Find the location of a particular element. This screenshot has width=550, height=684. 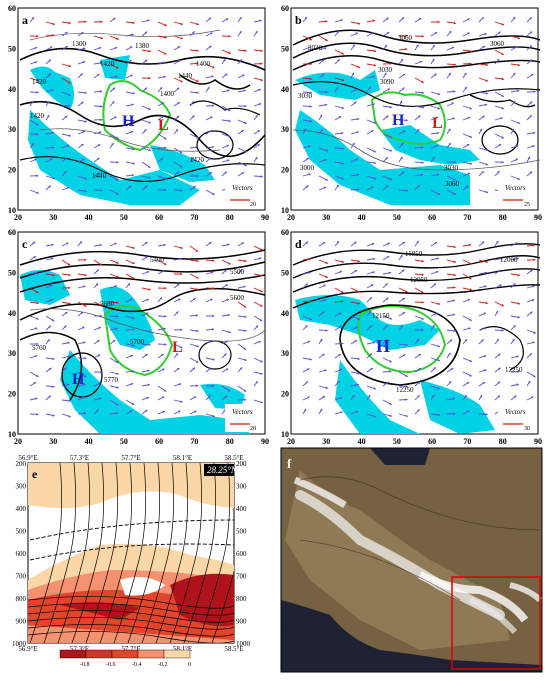

pressure-tick-right: 800 is located at coordinates (241, 599).